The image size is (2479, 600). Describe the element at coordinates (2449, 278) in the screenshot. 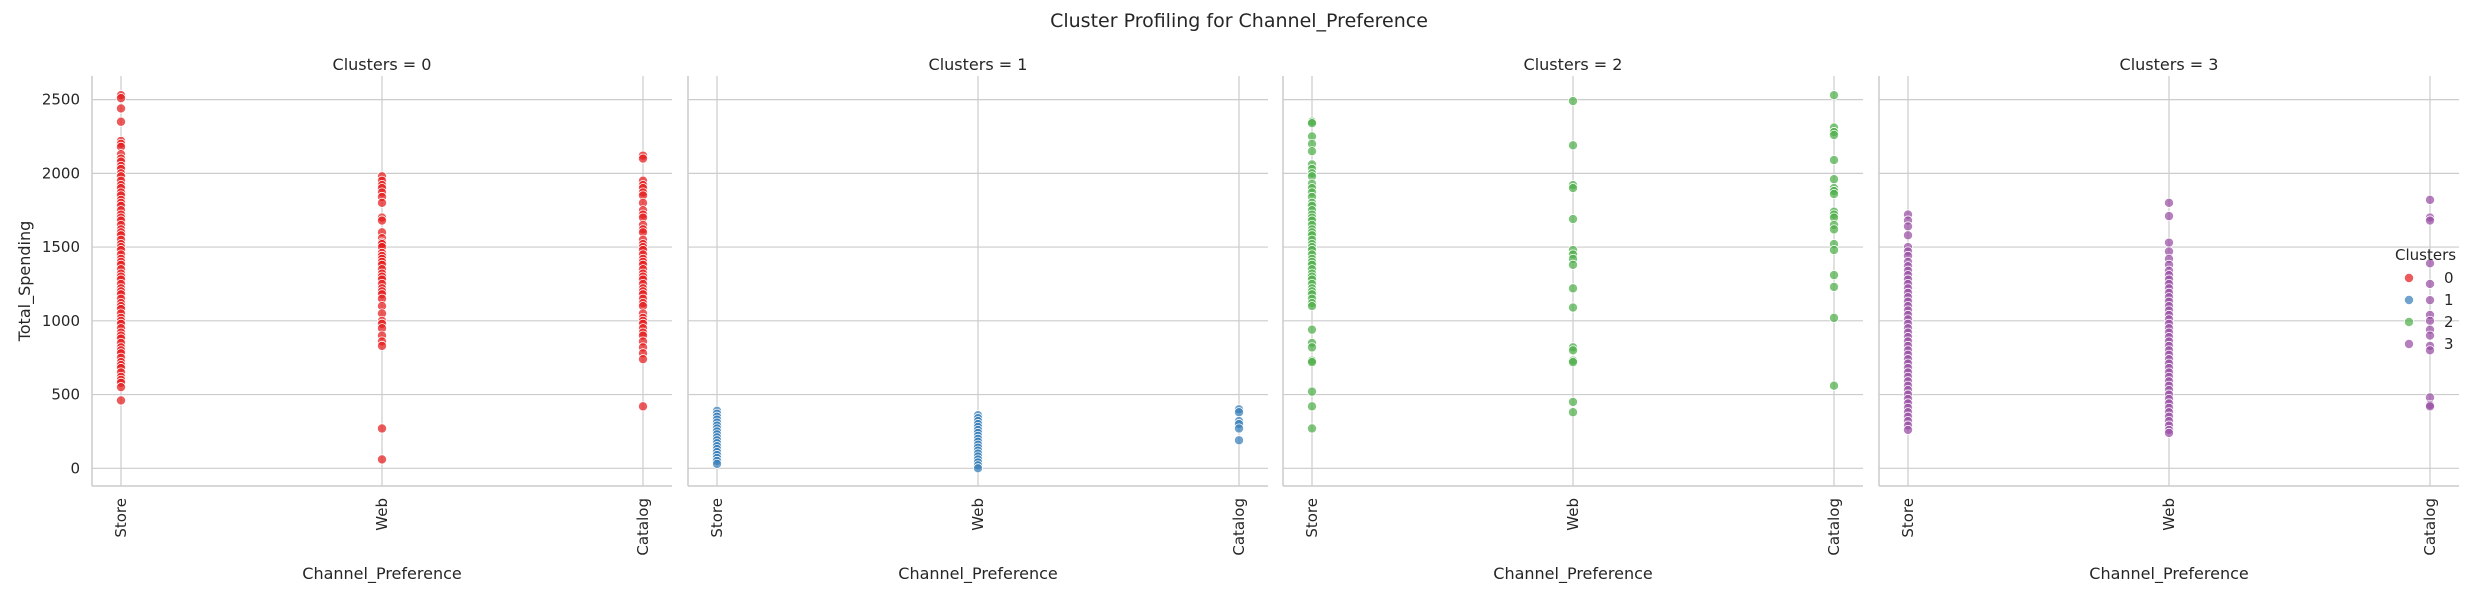

I see `legend-label-0: 0` at that location.